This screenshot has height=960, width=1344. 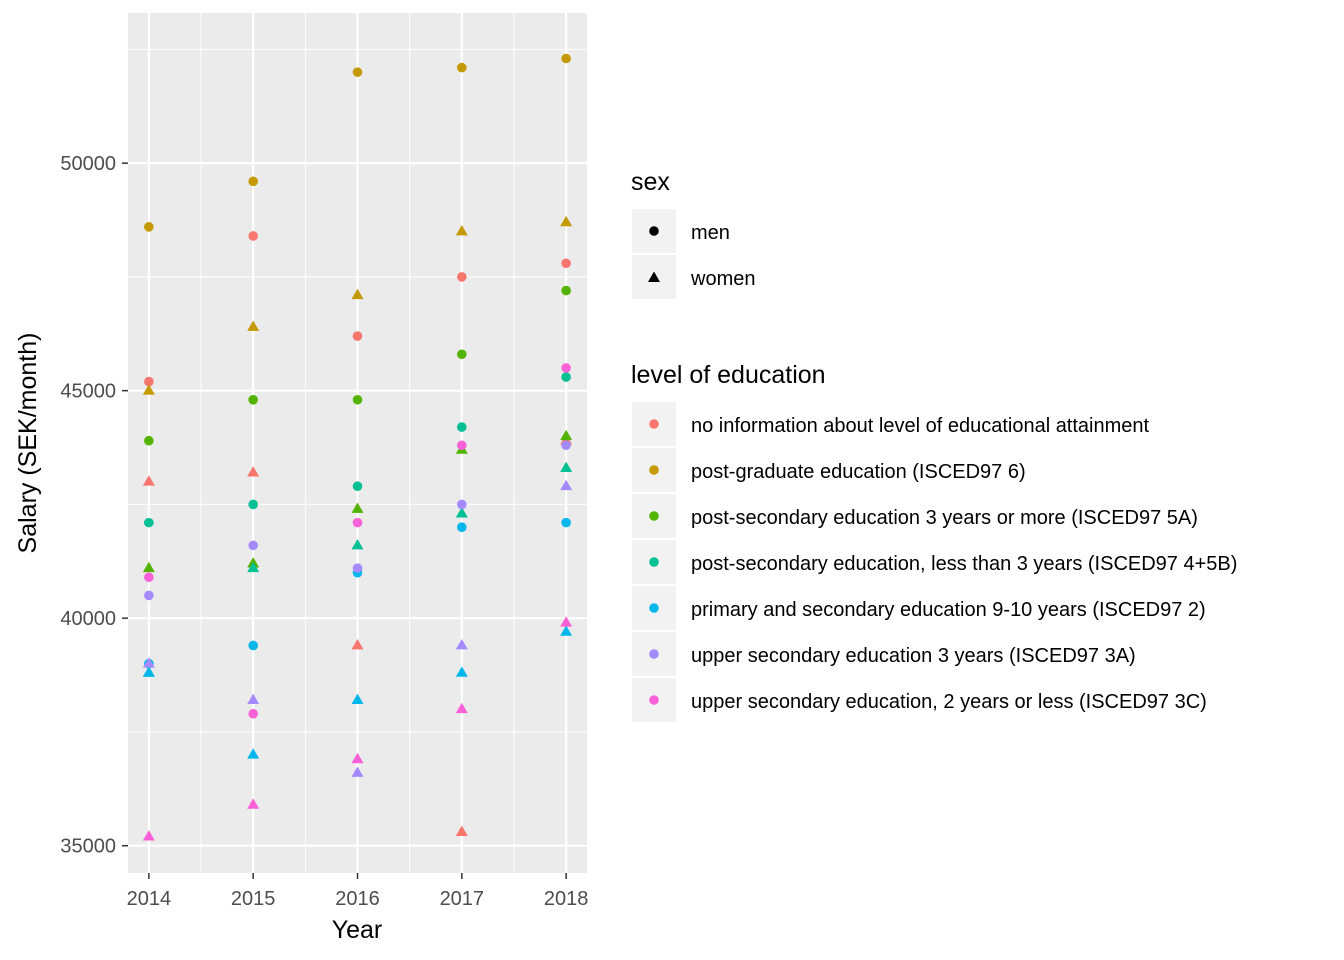 I want to click on y-tick-label: 35000, so click(x=88, y=847).